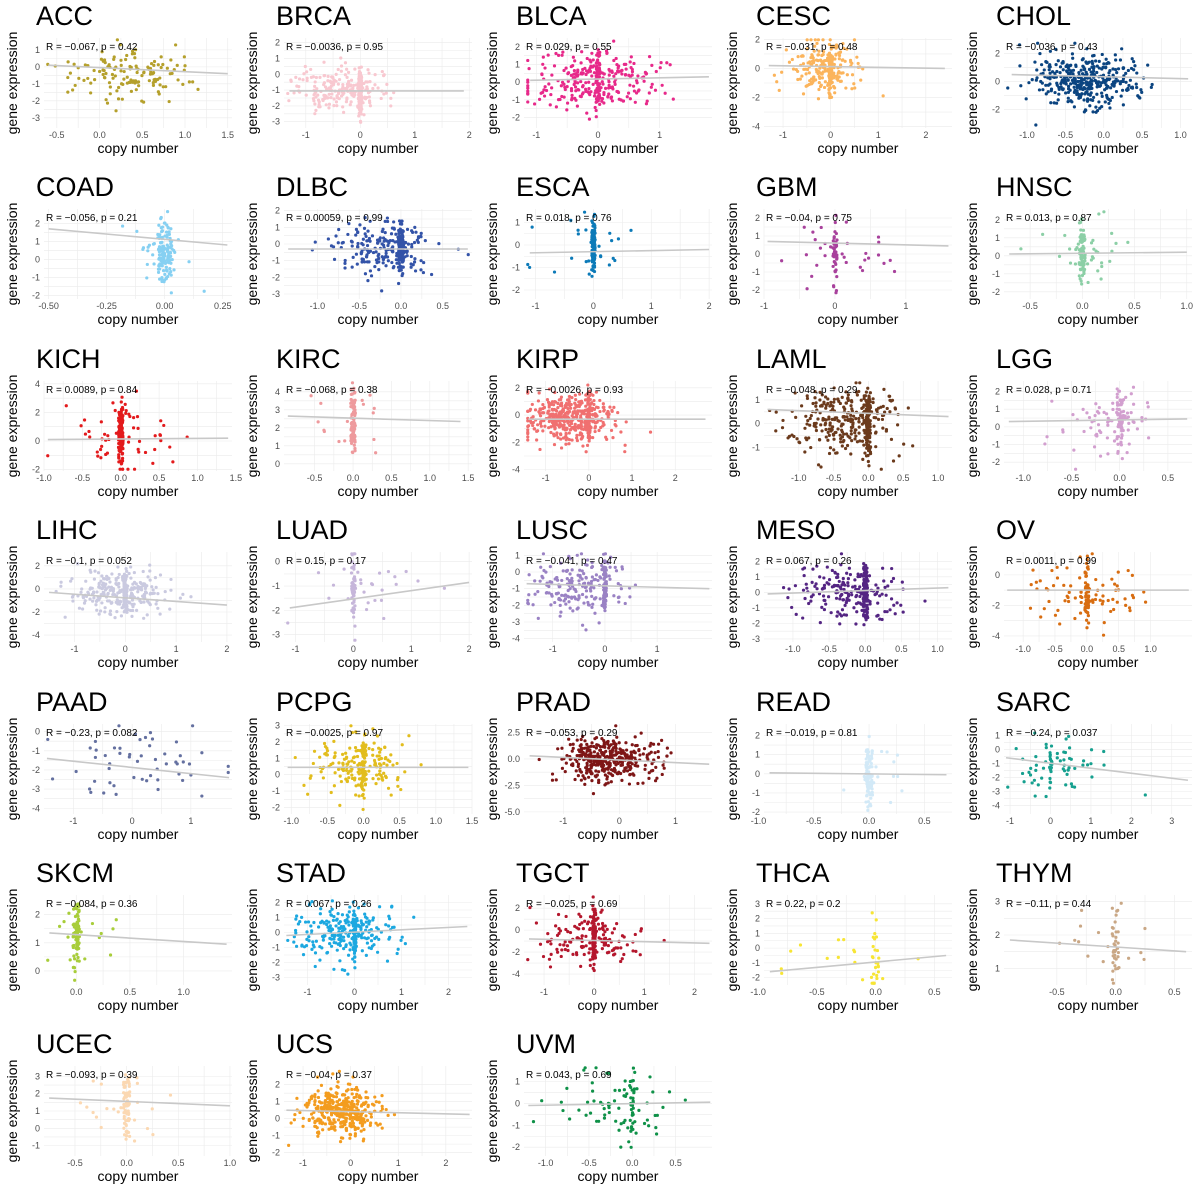 The image size is (1200, 1200). Describe the element at coordinates (757, 400) in the screenshot. I see `y-tick-label: 1` at that location.